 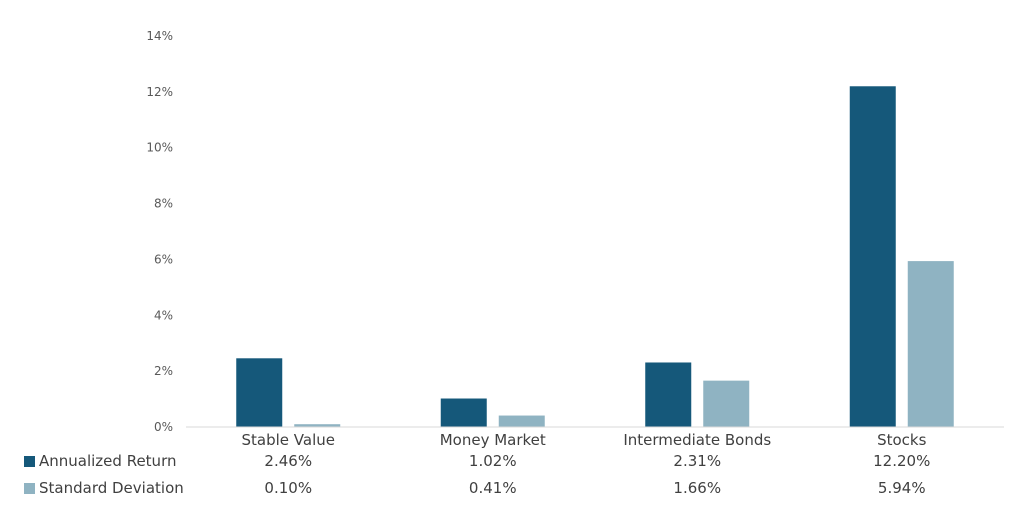 I want to click on table-value: 1.02%, so click(x=493, y=461).